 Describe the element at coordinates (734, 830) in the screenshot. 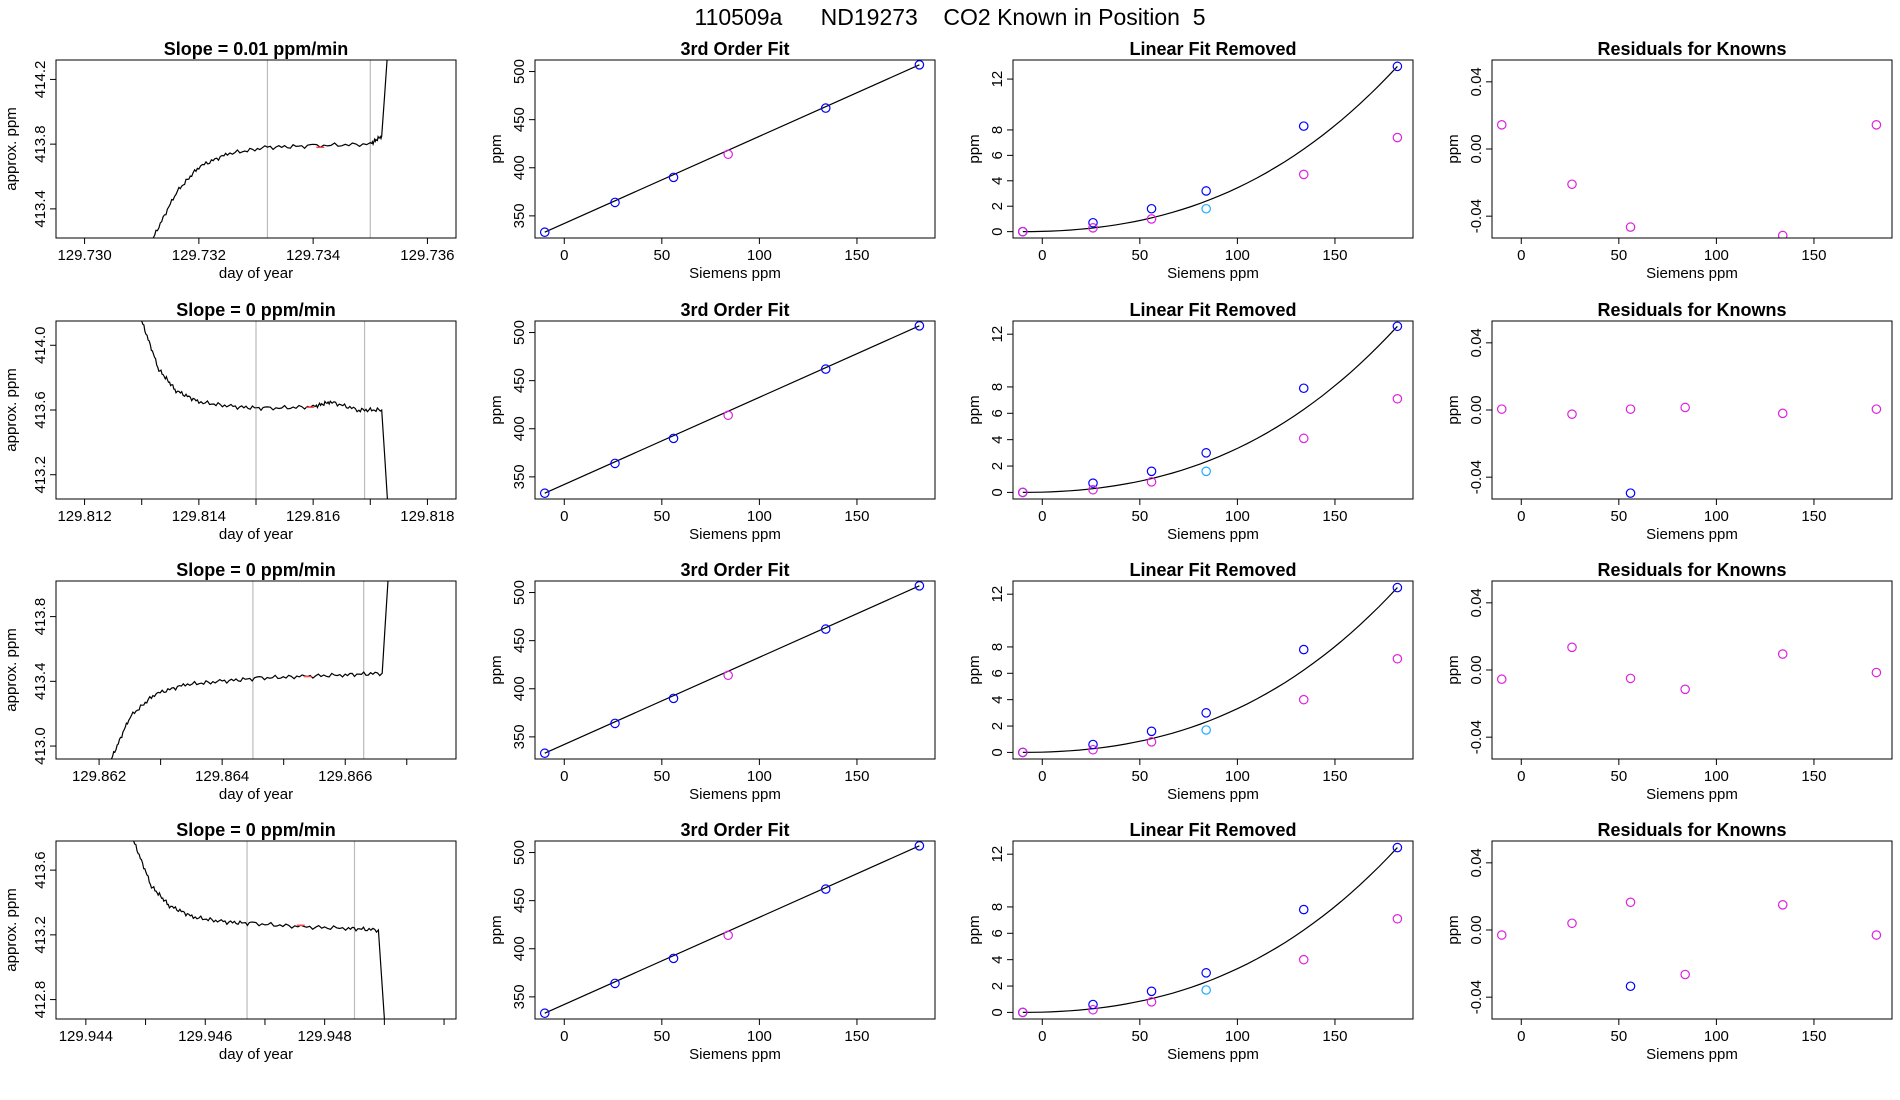

I see `panel-title: 3rd Order Fit` at that location.